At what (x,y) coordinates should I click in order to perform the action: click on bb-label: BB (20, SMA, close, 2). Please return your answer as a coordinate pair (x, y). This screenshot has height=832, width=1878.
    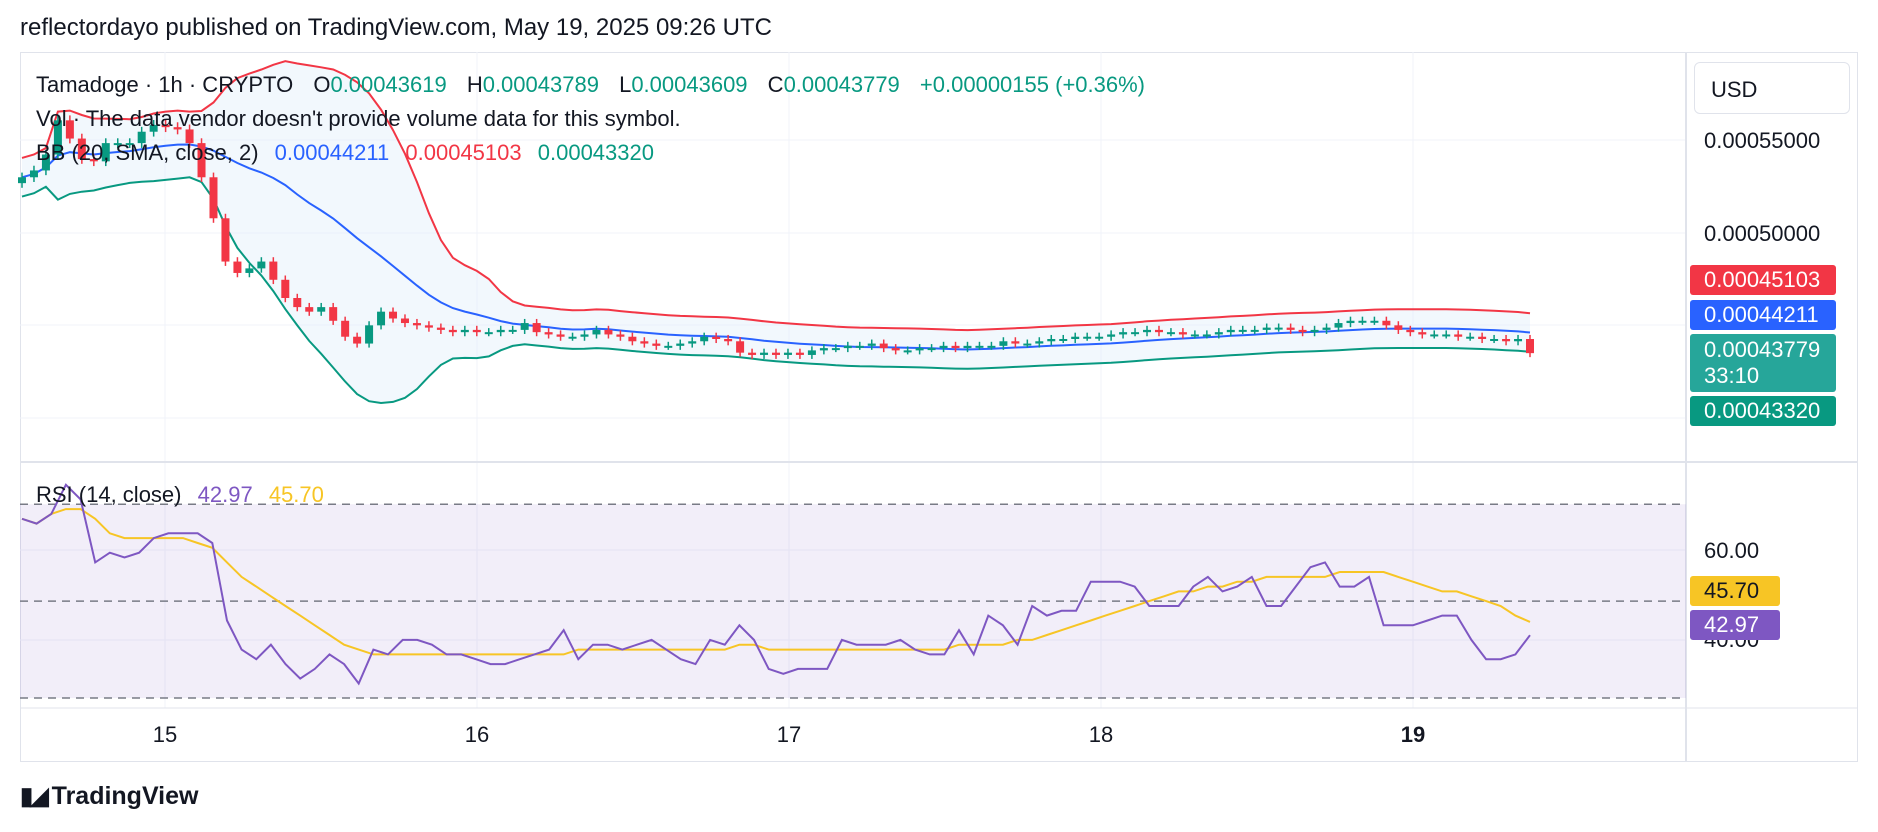
    Looking at the image, I should click on (147, 152).